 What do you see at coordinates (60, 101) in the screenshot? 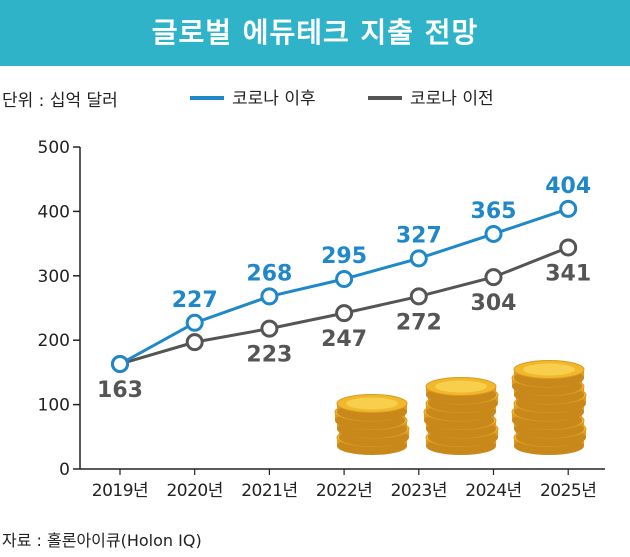
I see `unit-label: 단위 : 십억 달러` at bounding box center [60, 101].